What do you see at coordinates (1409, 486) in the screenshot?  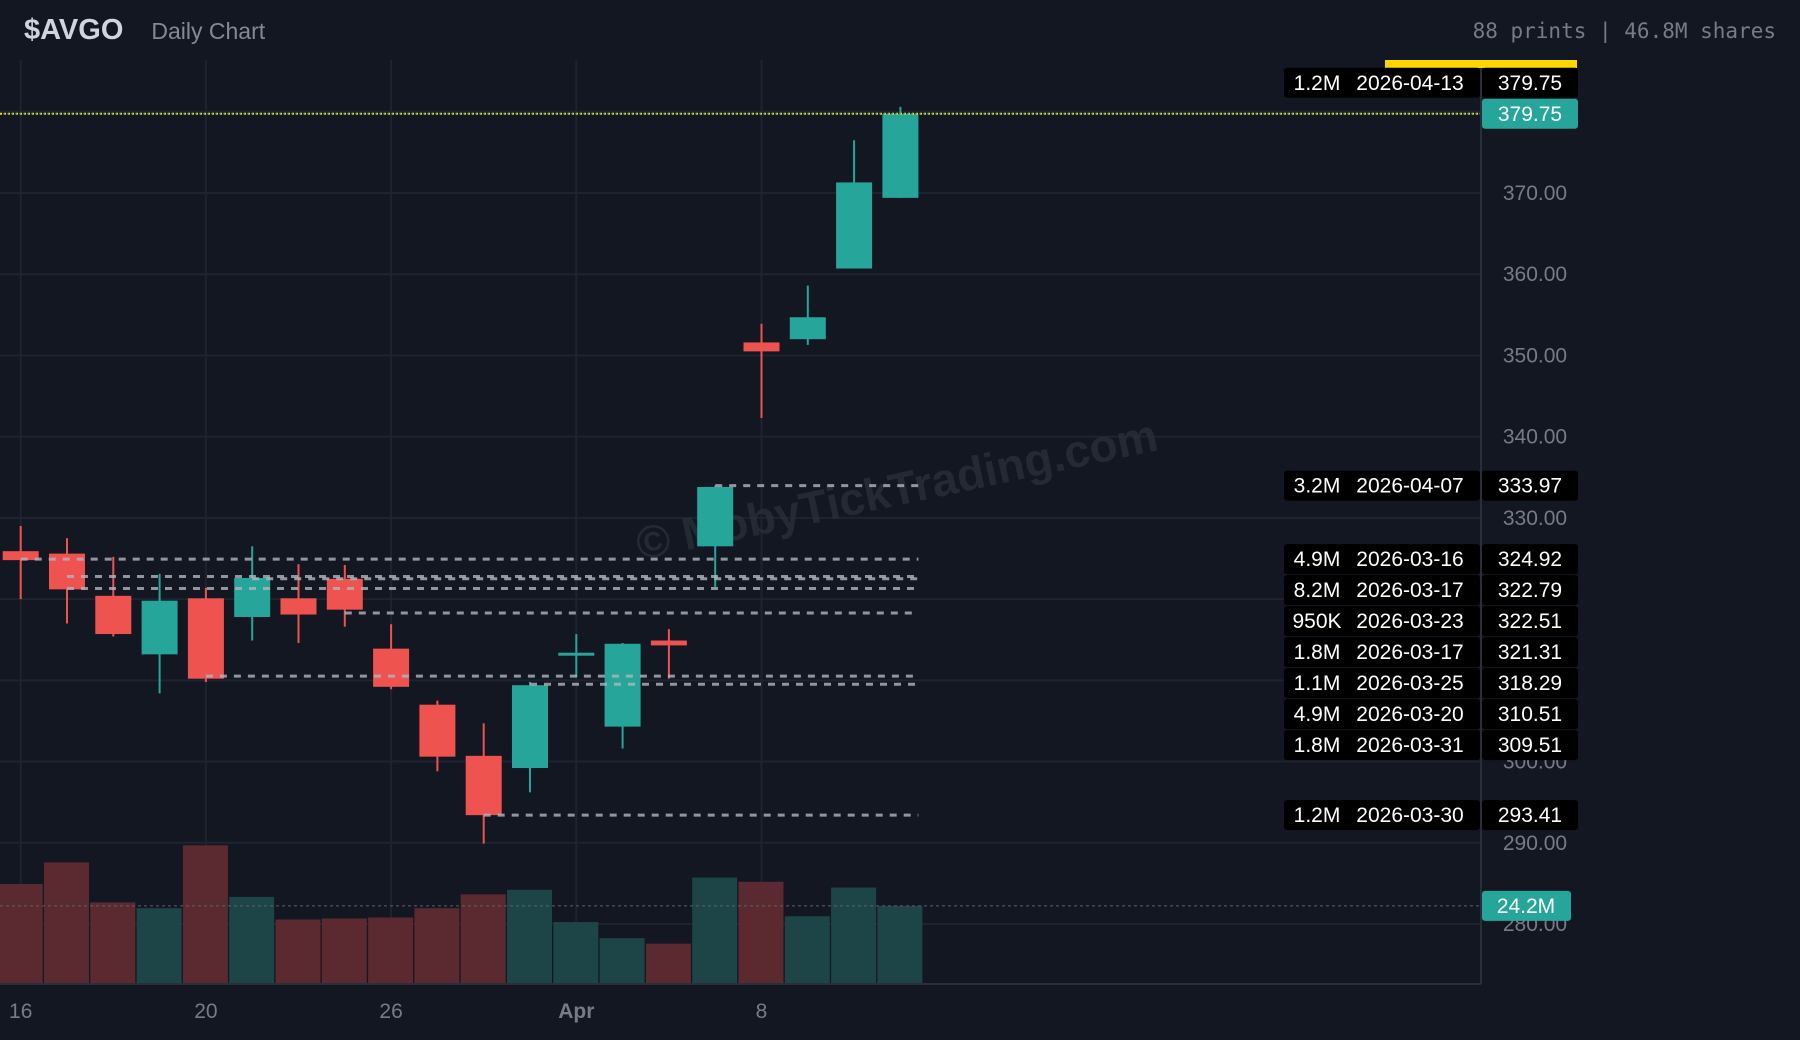 I see `print-date: 2026-04-07` at bounding box center [1409, 486].